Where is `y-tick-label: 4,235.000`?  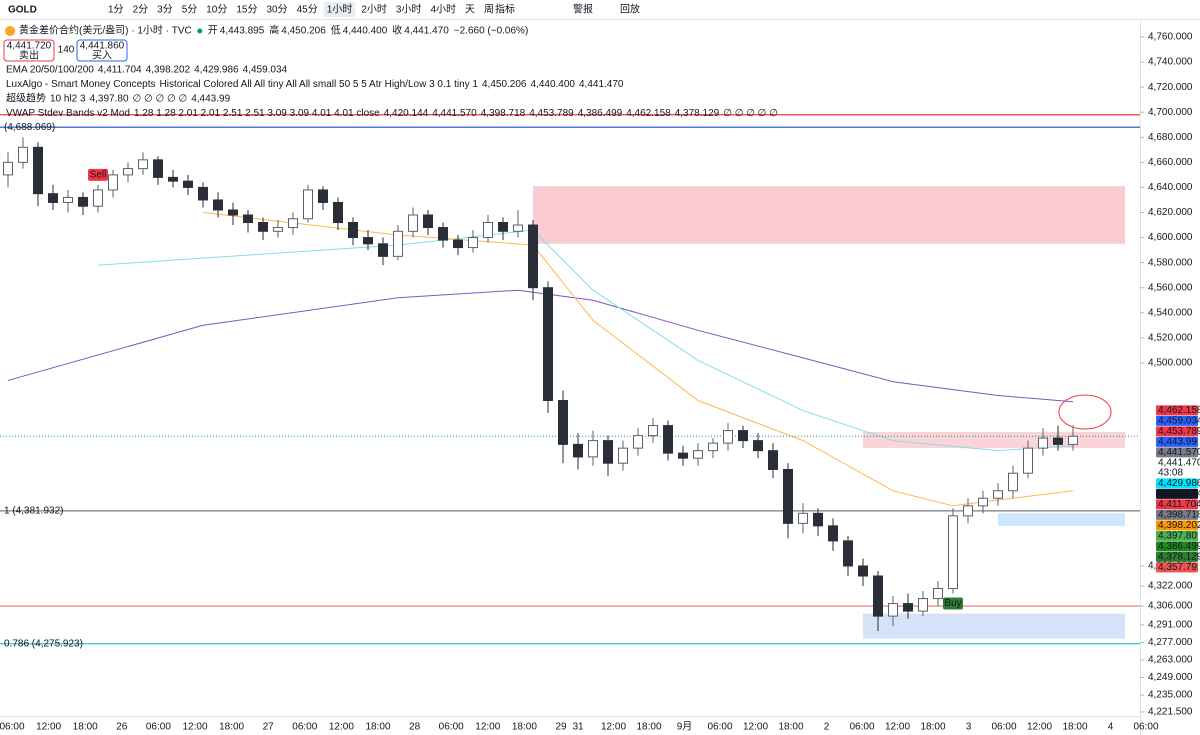
y-tick-label: 4,235.000 is located at coordinates (1170, 695).